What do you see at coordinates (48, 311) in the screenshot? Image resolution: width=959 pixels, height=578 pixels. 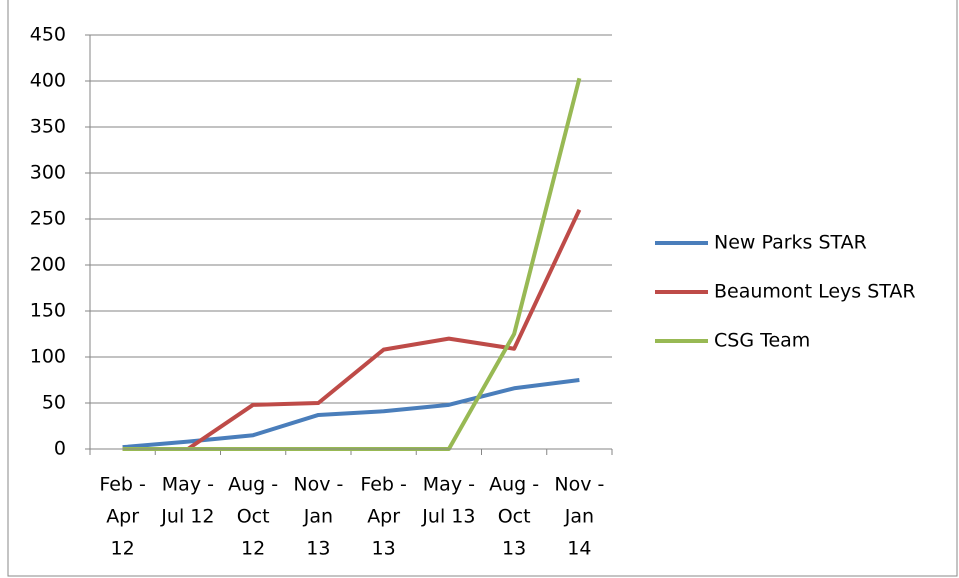 I see `y-tick-label: 150` at bounding box center [48, 311].